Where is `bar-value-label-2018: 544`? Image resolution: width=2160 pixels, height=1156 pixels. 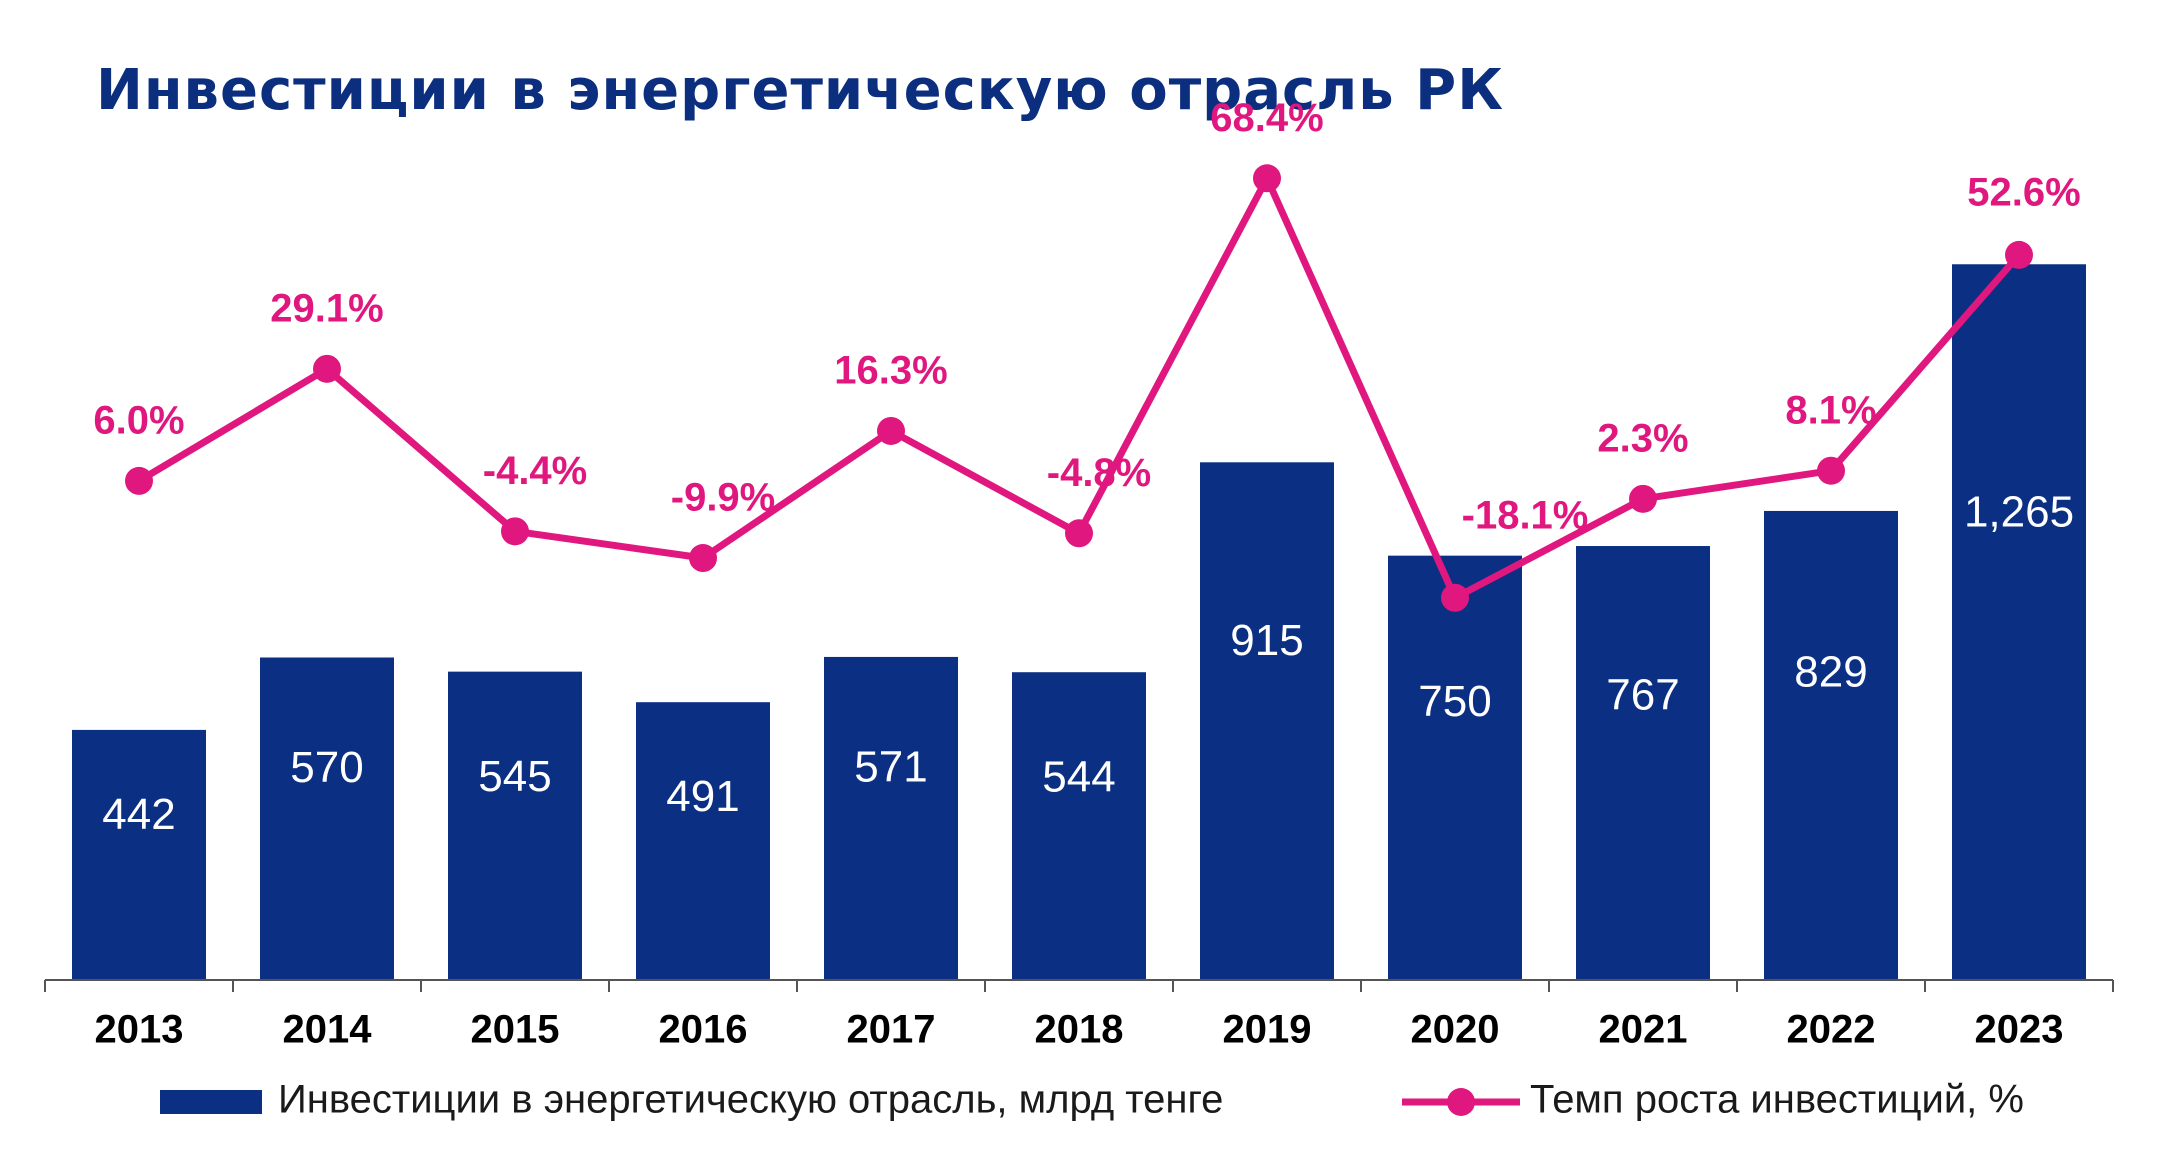 bar-value-label-2018: 544 is located at coordinates (1078, 777).